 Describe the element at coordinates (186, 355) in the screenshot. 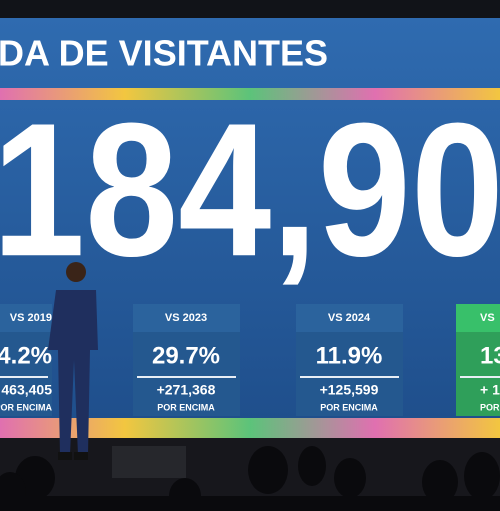

I see `card-percent: 29.7%` at that location.